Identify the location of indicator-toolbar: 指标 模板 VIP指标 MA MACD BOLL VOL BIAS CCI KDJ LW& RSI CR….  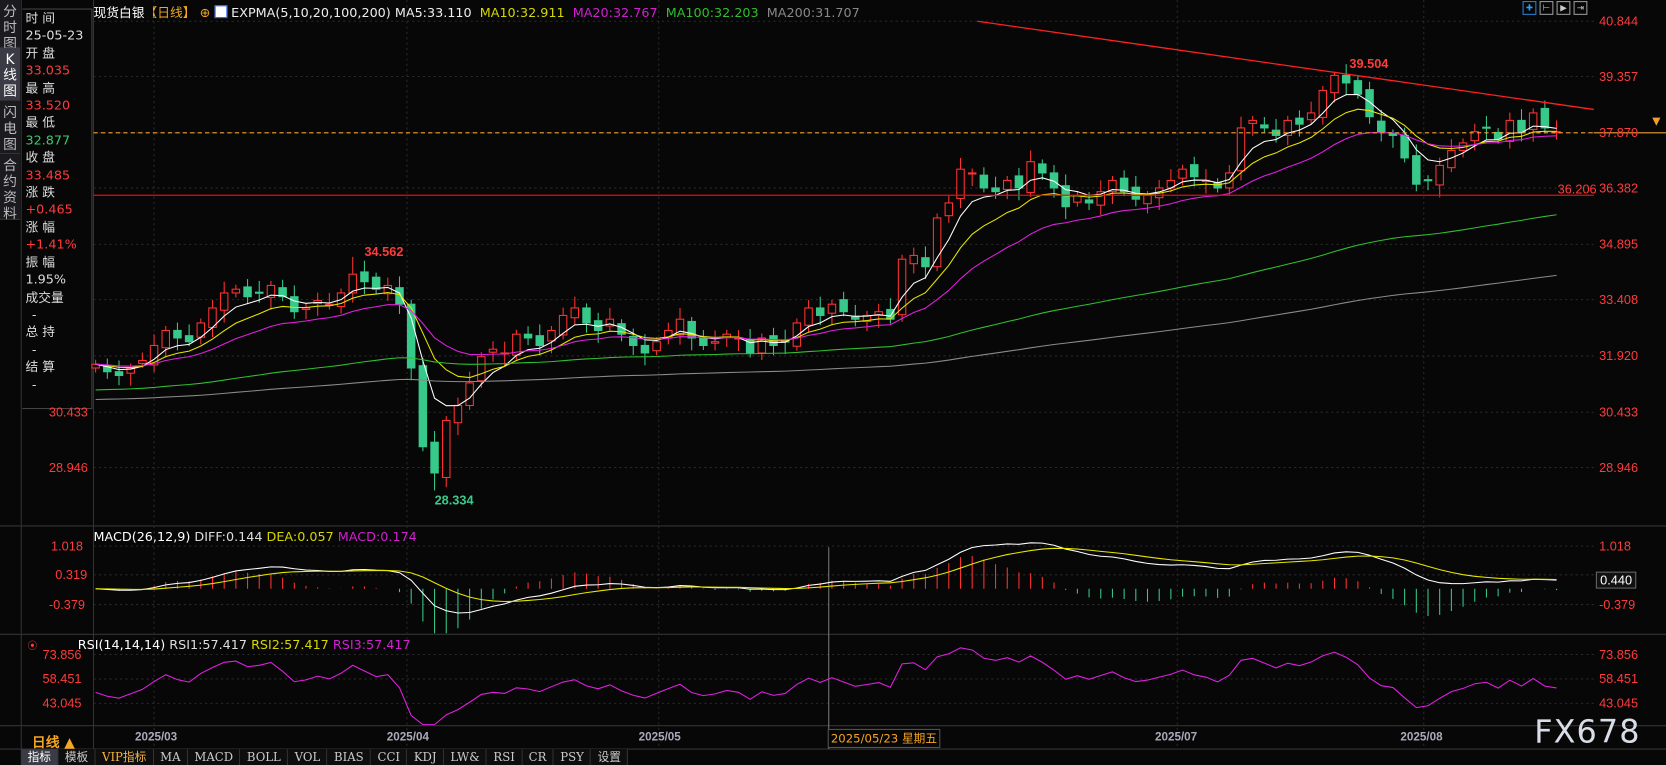
(325, 757).